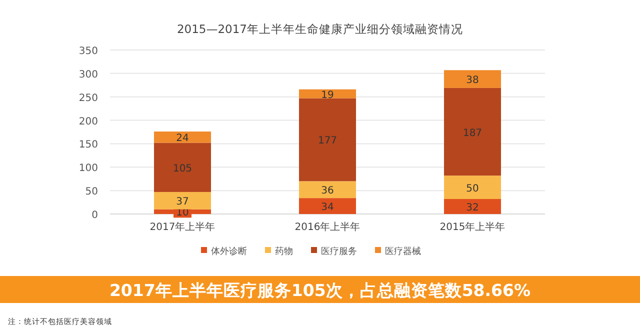 The width and height of the screenshot is (640, 333). What do you see at coordinates (88, 51) in the screenshot?
I see `y-tick-label: 350` at bounding box center [88, 51].